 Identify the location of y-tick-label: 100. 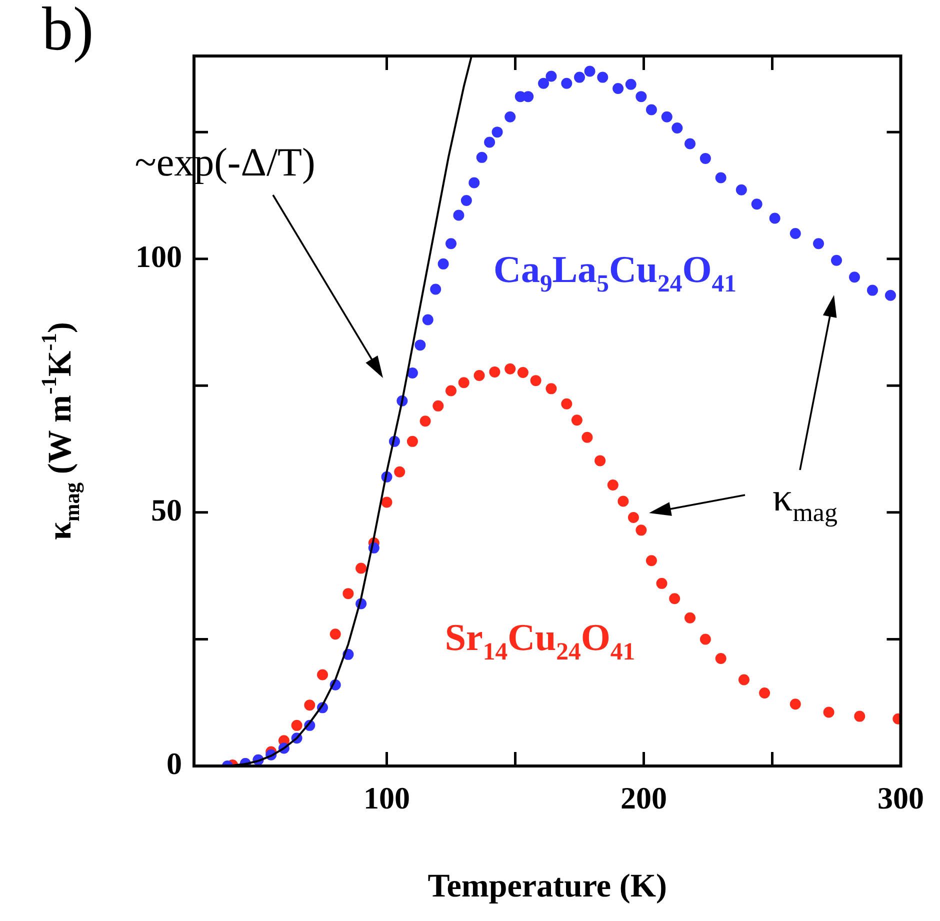
(159, 256).